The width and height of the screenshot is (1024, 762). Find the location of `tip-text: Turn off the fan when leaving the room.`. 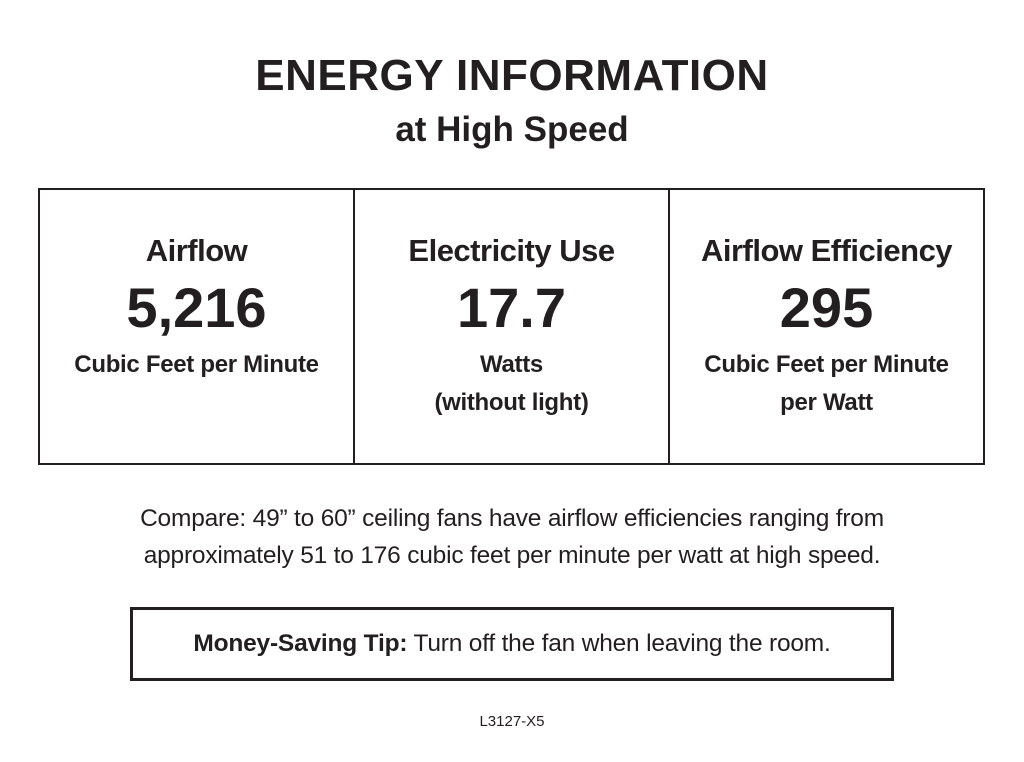

tip-text: Turn off the fan when leaving the room. is located at coordinates (619, 643).